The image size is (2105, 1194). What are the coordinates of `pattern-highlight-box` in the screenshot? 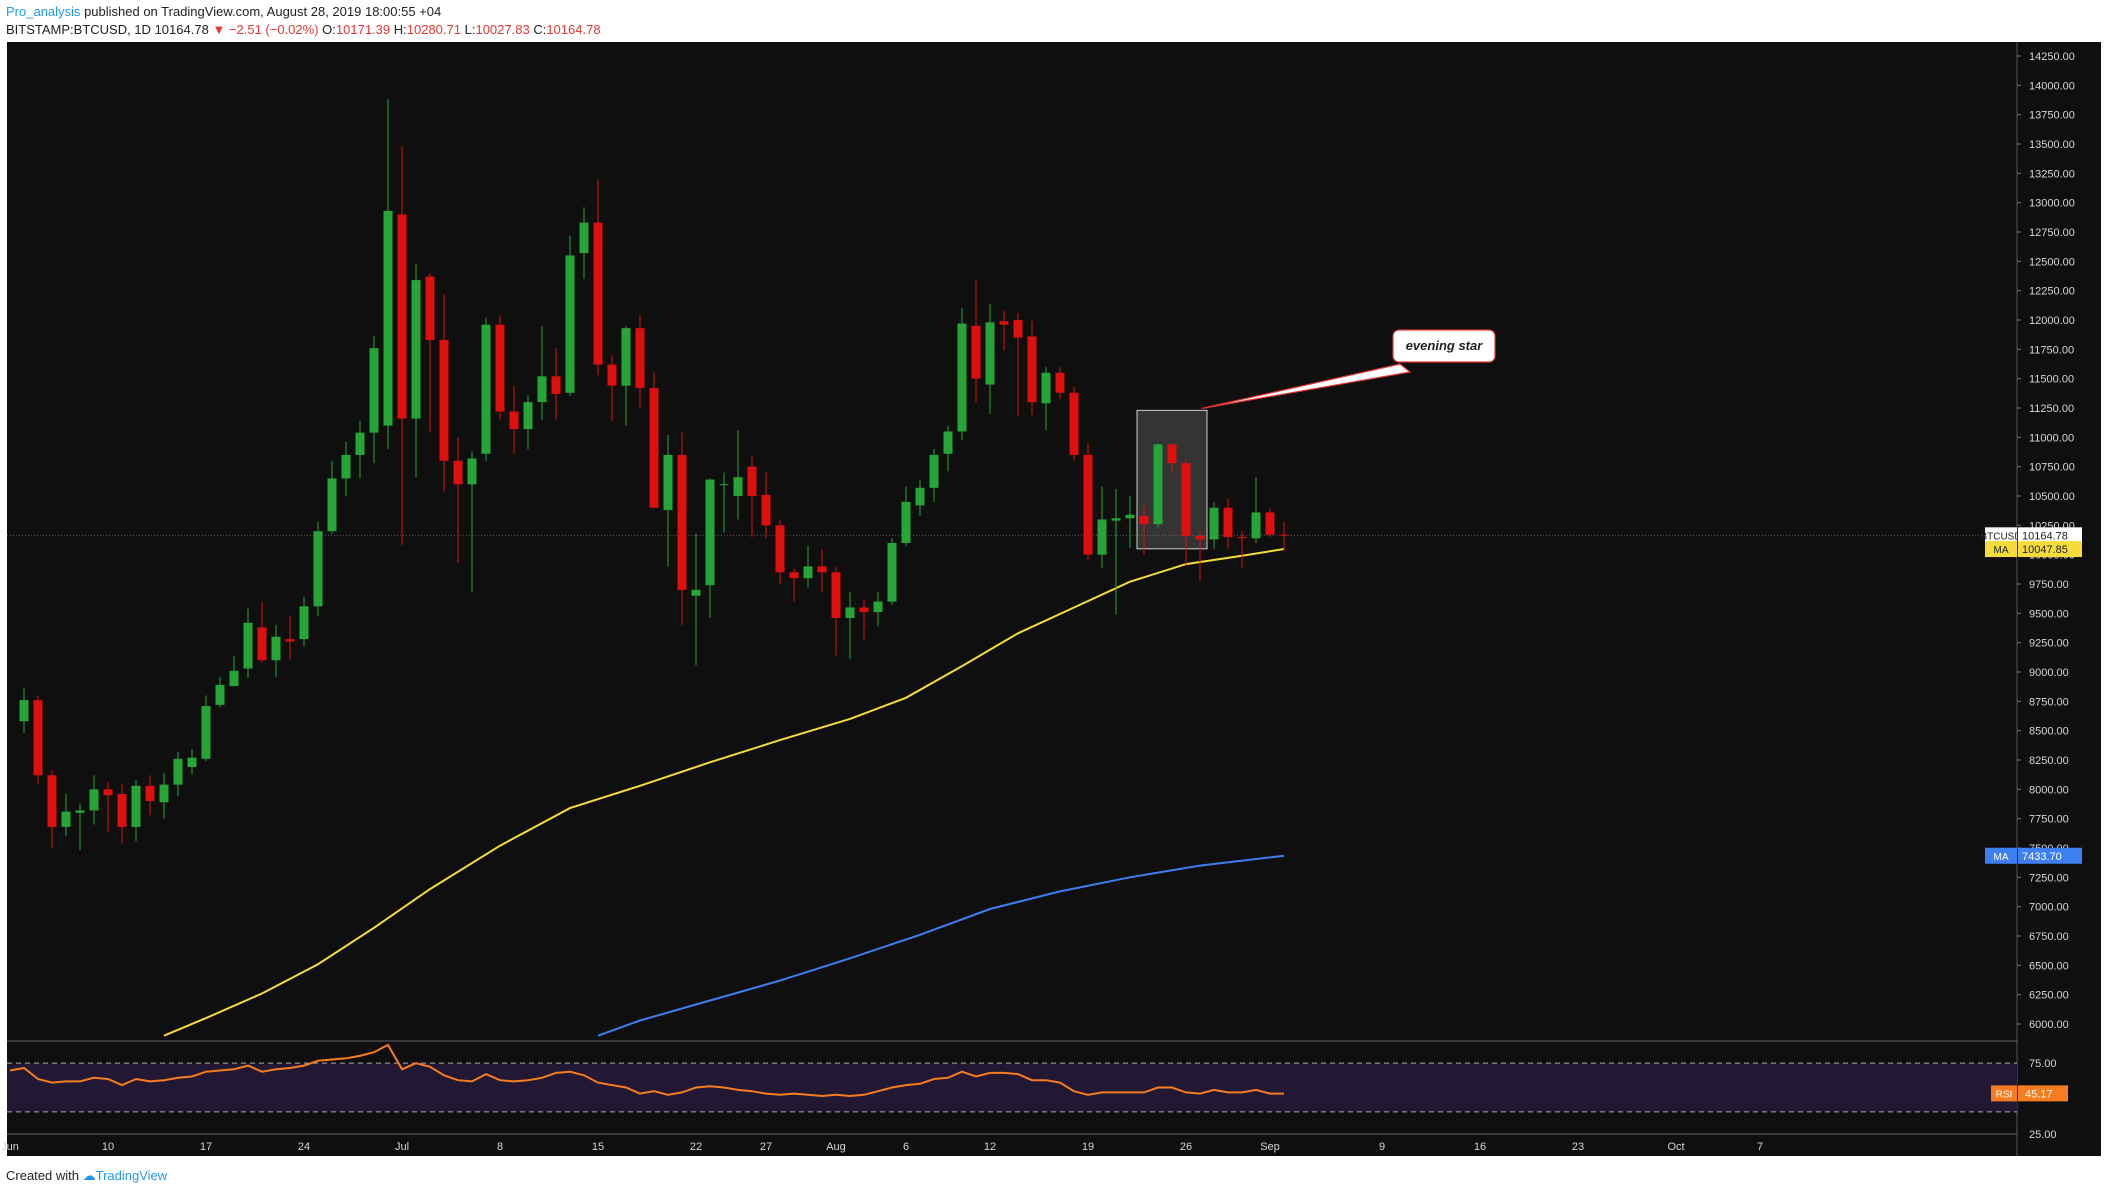 It's located at (1172, 479).